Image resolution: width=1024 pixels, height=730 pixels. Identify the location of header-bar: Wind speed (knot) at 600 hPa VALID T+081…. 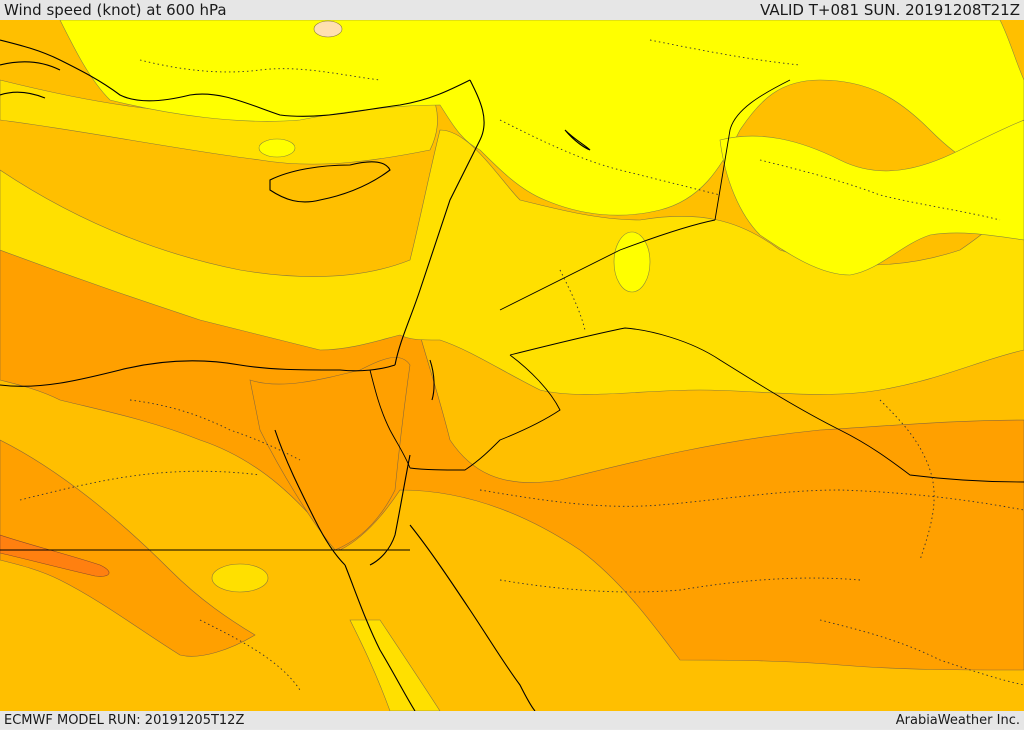
(512, 10).